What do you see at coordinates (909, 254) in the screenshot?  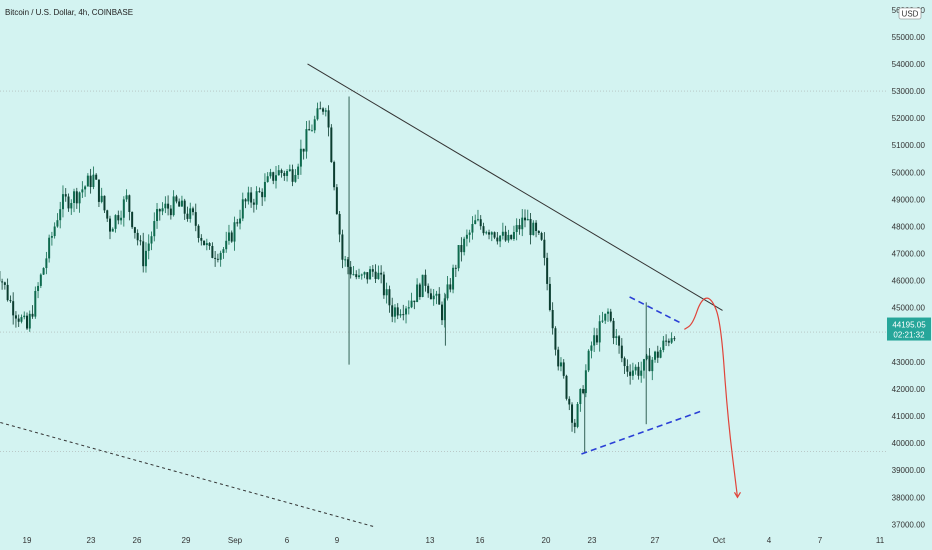 I see `price-tick-label: 47000.00` at bounding box center [909, 254].